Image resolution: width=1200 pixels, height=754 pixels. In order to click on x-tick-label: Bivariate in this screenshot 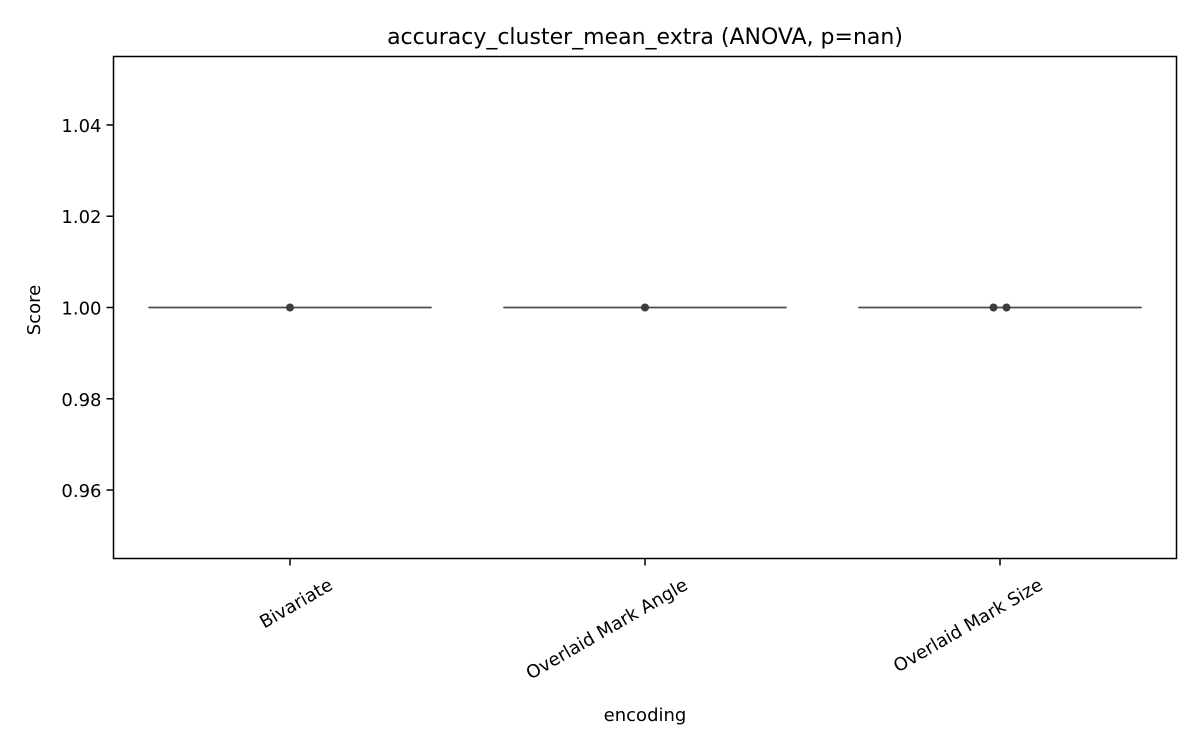, I will do `click(296, 604)`.